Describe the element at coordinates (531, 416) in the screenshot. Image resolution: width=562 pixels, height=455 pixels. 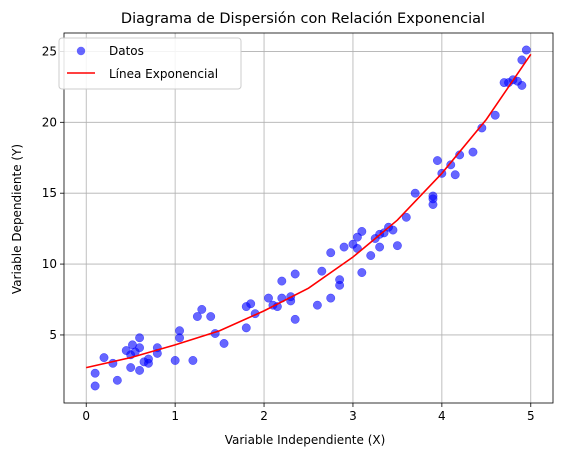
I see `x-tick-label: 5` at that location.